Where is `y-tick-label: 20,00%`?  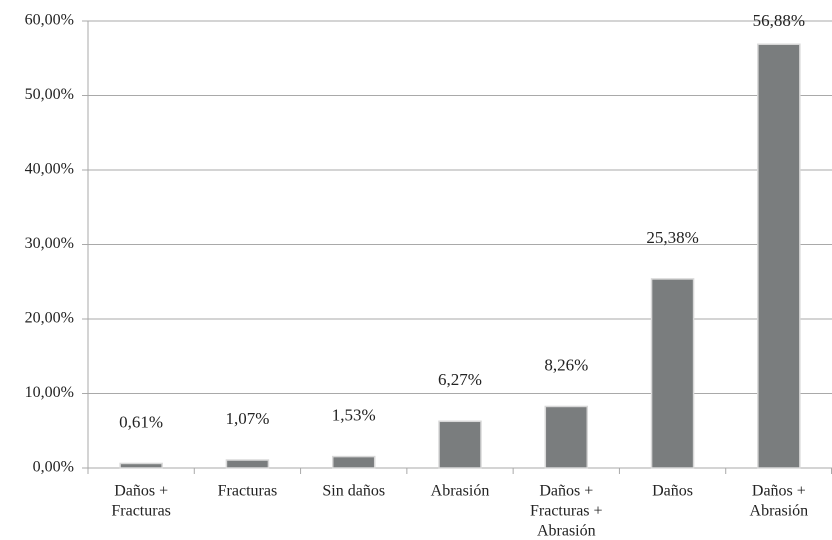
y-tick-label: 20,00% is located at coordinates (49, 318).